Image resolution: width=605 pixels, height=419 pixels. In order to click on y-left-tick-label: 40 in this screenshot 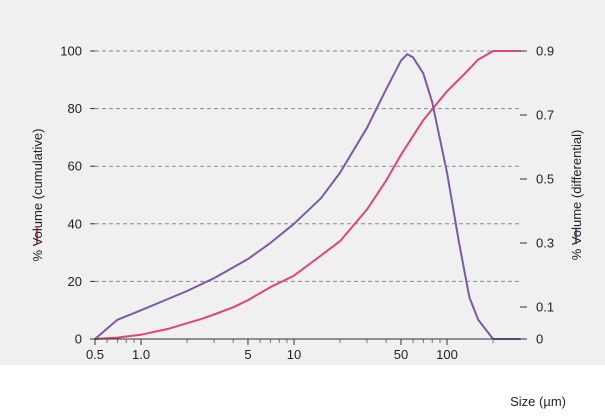, I will do `click(75, 223)`.